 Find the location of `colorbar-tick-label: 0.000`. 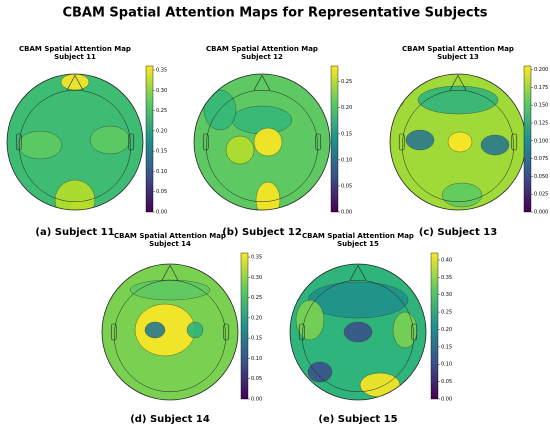

colorbar-tick-label: 0.000 is located at coordinates (541, 213).